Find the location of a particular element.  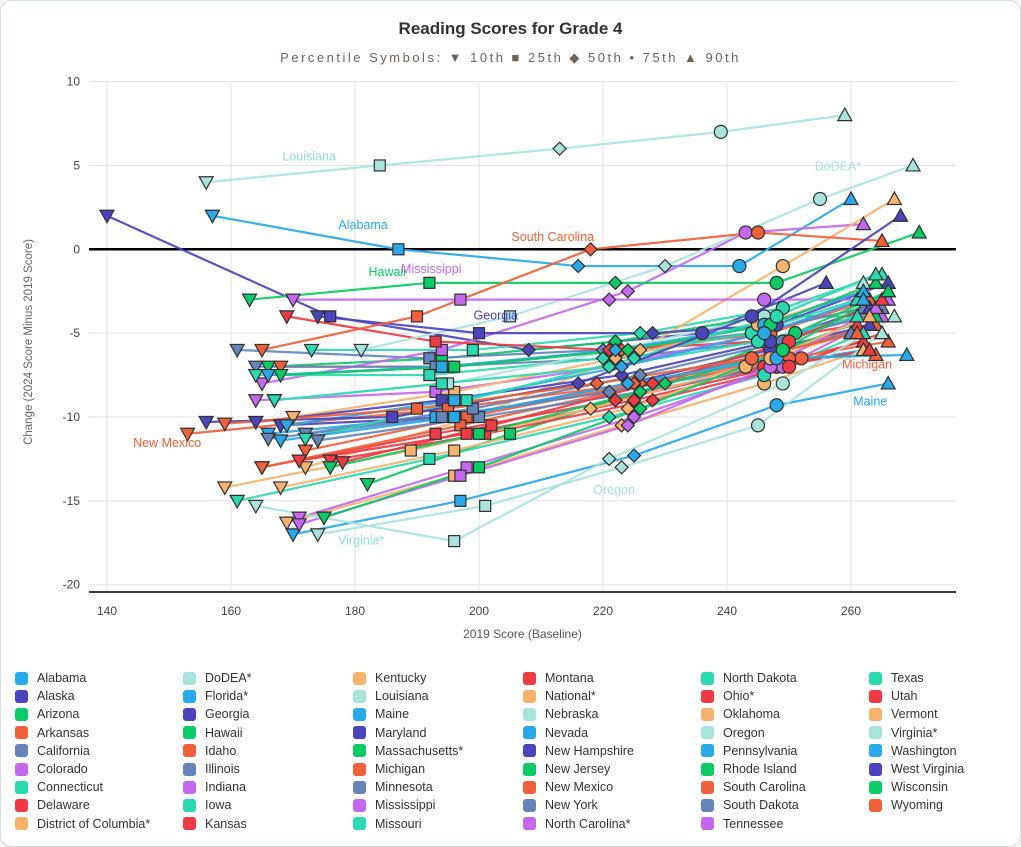

marker-circle: Alaska — 75th is located at coordinates (702, 333).